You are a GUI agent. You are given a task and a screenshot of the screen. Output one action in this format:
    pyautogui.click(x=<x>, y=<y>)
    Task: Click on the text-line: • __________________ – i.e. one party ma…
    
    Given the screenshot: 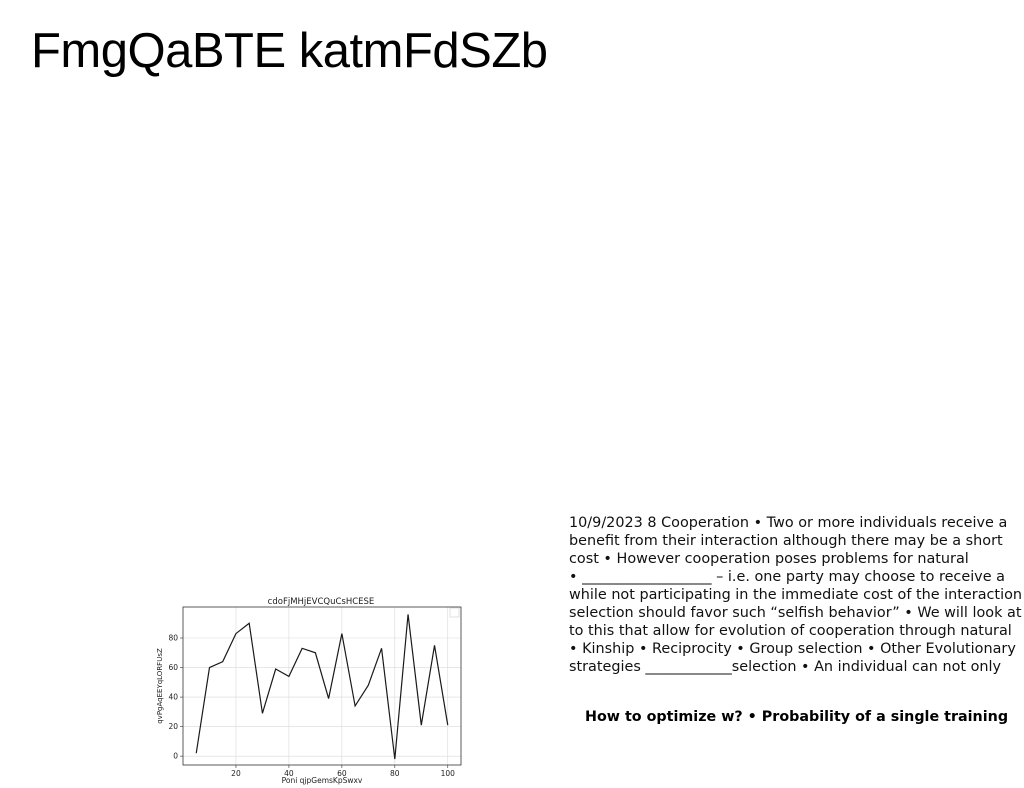 What is the action you would take?
    pyautogui.click(x=787, y=577)
    